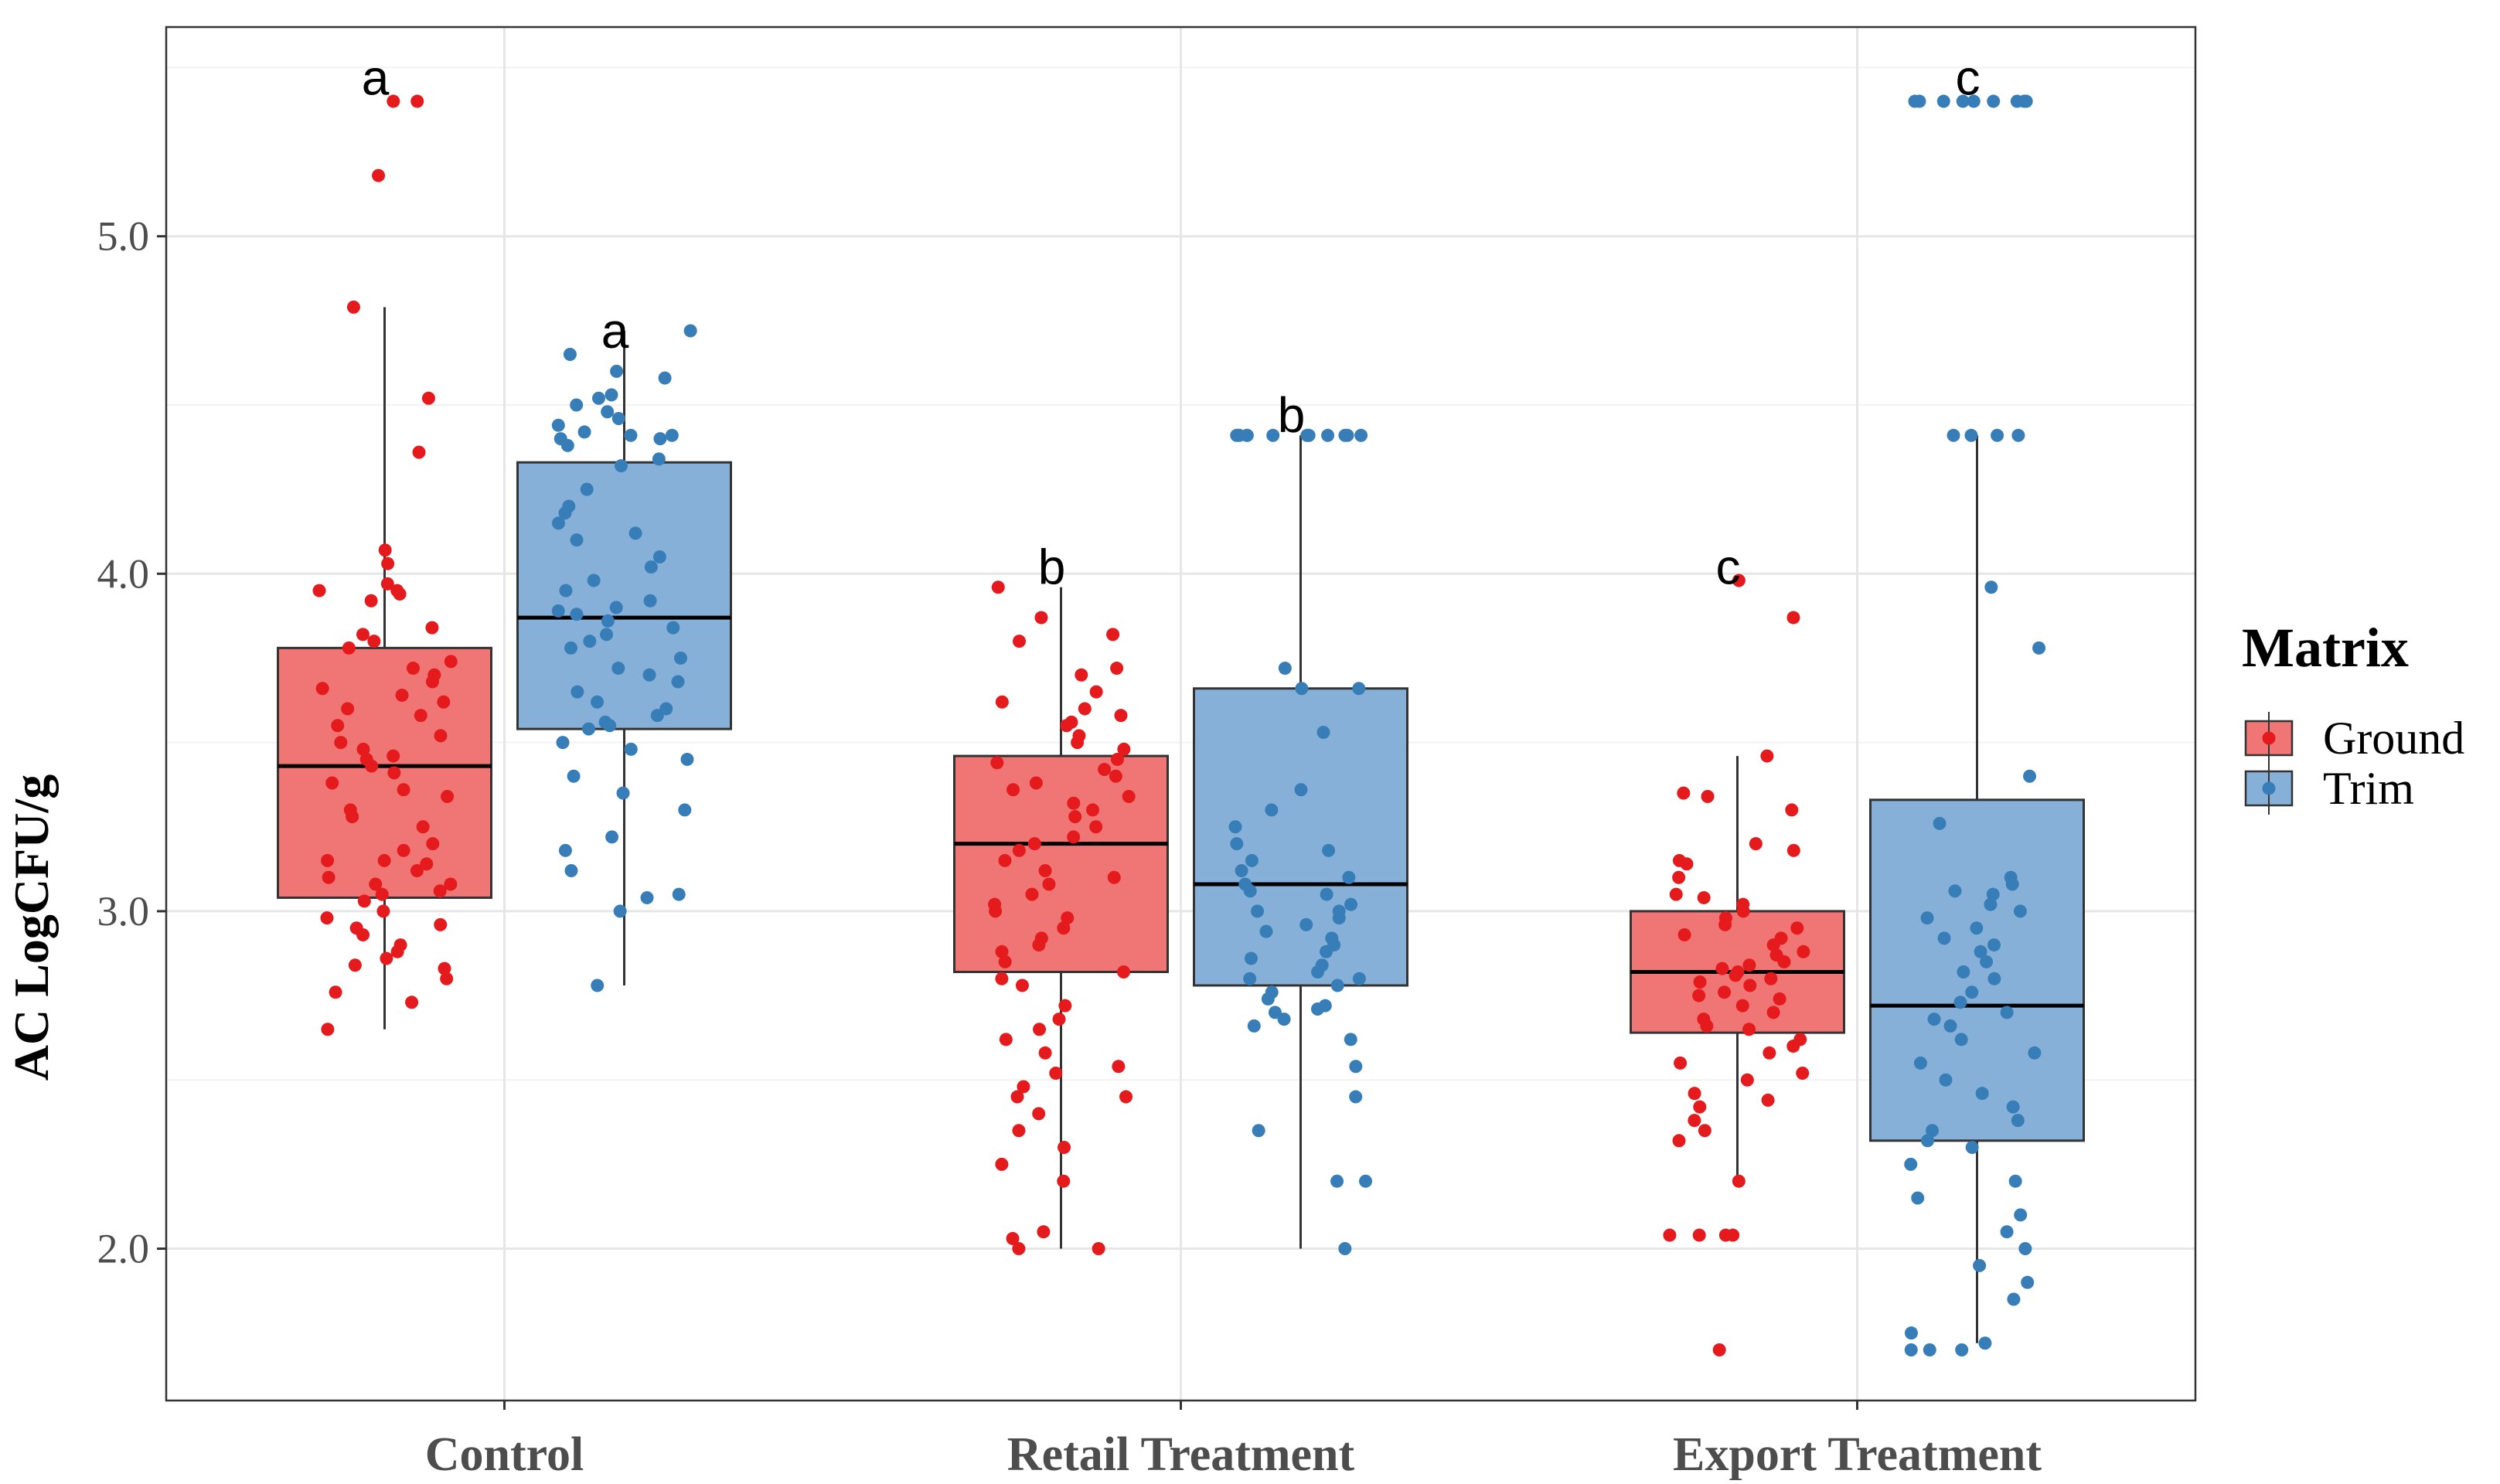  I want to click on box-ground, so click(1061, 864).